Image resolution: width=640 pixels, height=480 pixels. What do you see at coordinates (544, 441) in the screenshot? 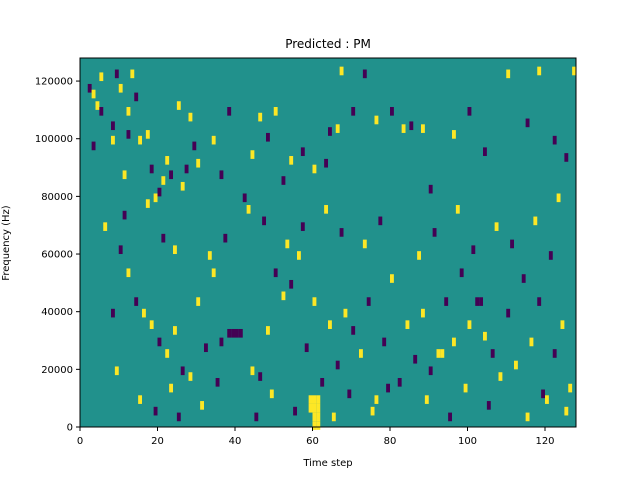
I see `x-tick-label: 120` at bounding box center [544, 441].